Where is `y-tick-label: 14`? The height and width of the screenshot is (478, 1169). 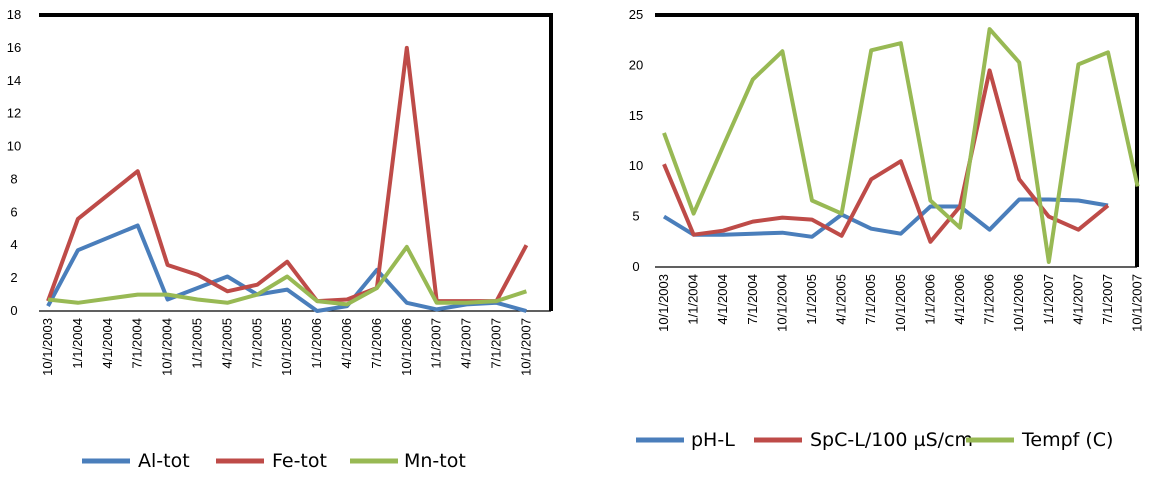
y-tick-label: 14 is located at coordinates (14, 80).